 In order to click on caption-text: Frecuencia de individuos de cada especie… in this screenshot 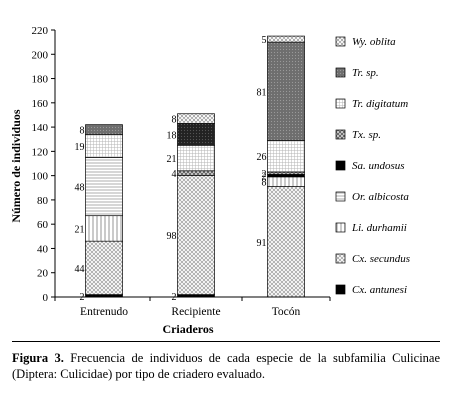, I will do `click(226, 366)`.